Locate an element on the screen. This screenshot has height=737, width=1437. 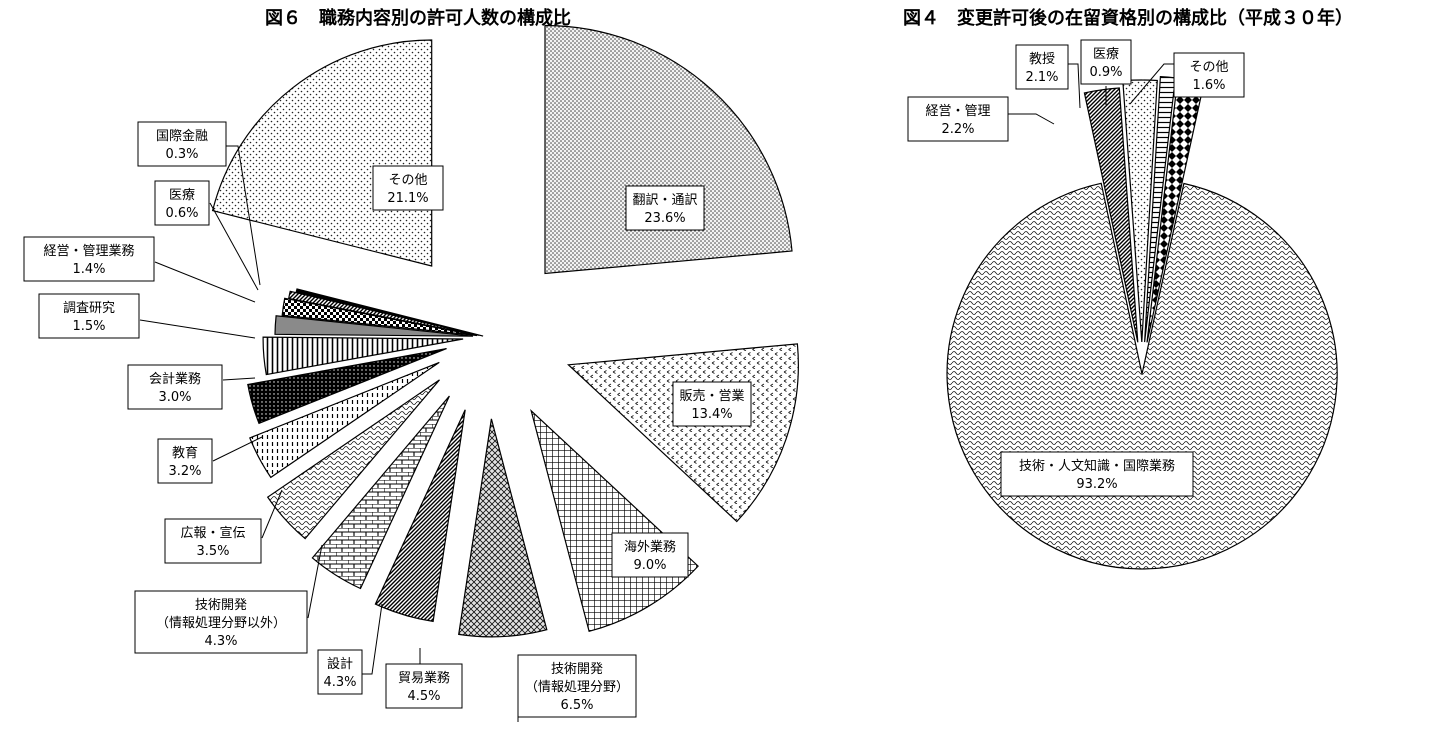
slice-percent: 9.0% is located at coordinates (649, 565).